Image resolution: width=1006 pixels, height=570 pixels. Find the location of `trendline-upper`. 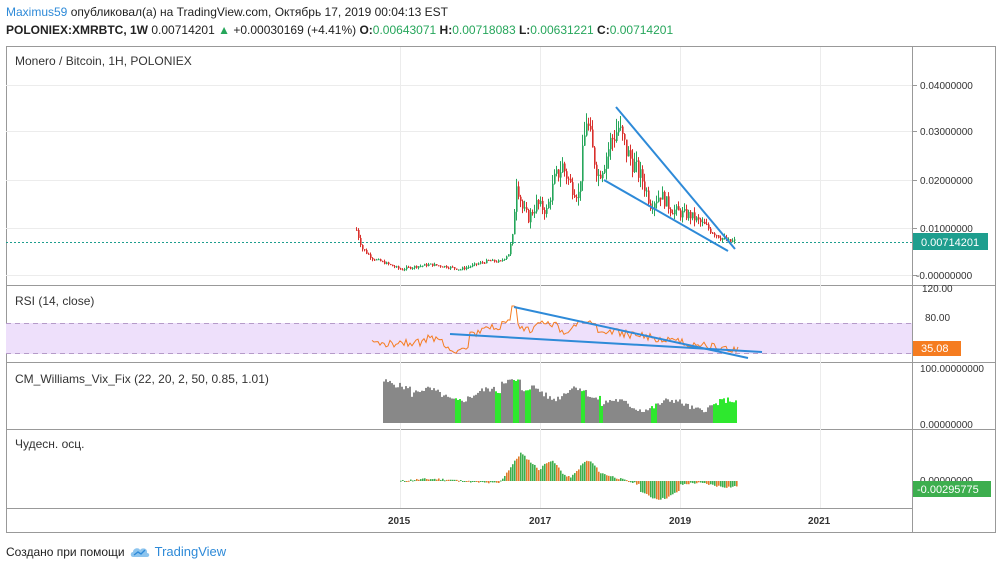

trendline-upper is located at coordinates (675, 178).